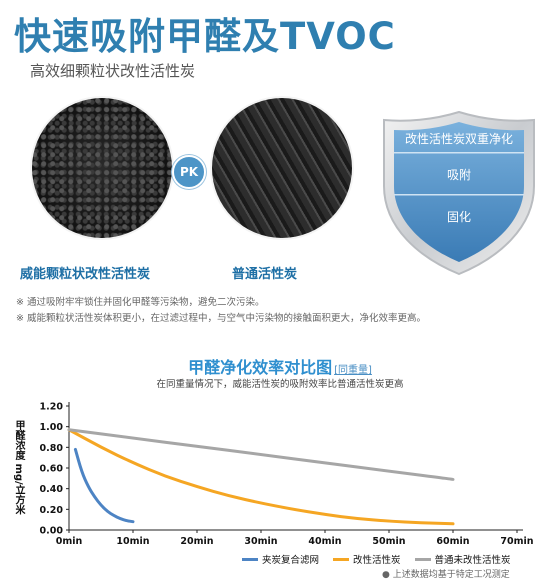 This screenshot has height=582, width=560. What do you see at coordinates (102, 168) in the screenshot?
I see `granular-carbon-image` at bounding box center [102, 168].